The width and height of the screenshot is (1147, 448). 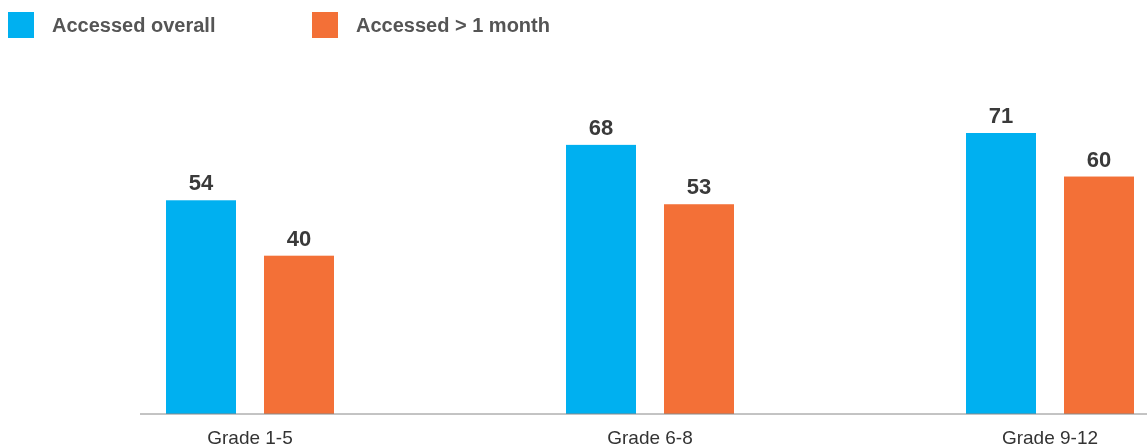 I want to click on x-tick-label: Grade 9-12, so click(x=1050, y=437).